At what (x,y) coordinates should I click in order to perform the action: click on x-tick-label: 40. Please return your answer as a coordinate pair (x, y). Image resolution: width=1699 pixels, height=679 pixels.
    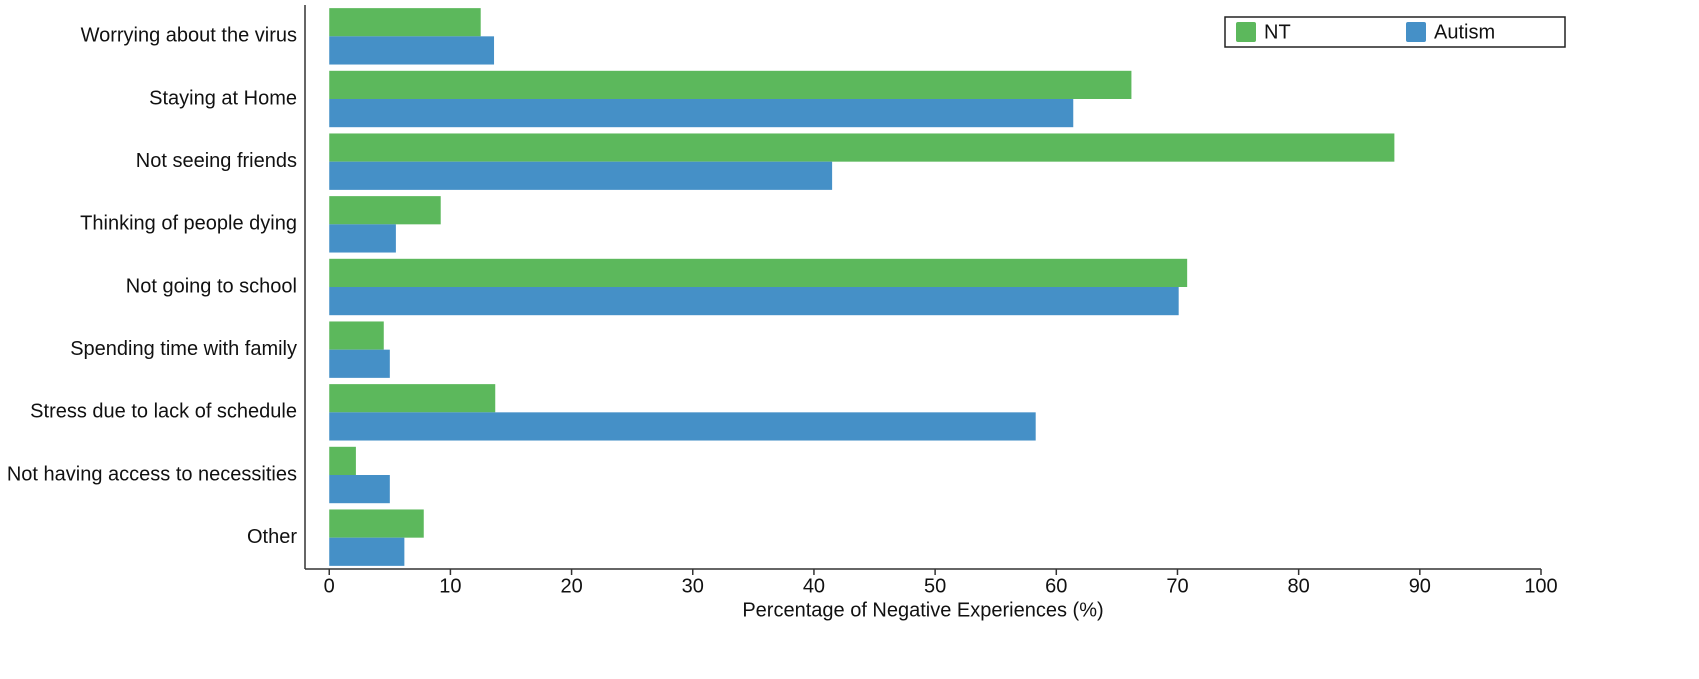
    Looking at the image, I should click on (814, 586).